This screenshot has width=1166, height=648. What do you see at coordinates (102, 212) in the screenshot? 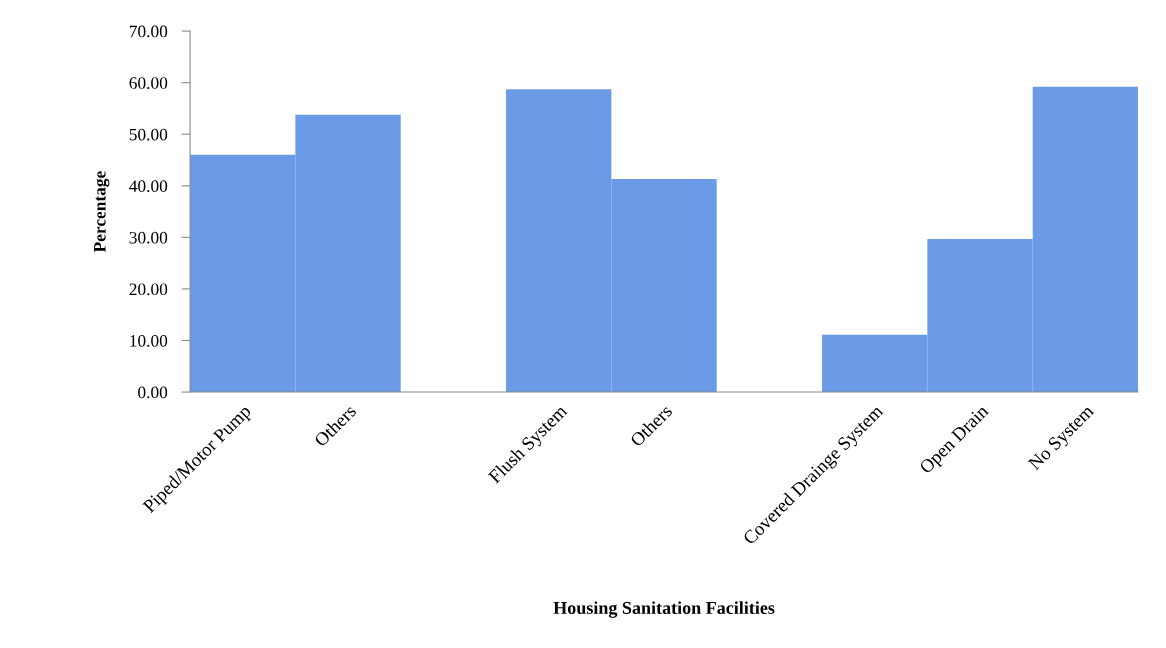
I see `y-axis-title: Percentage` at bounding box center [102, 212].